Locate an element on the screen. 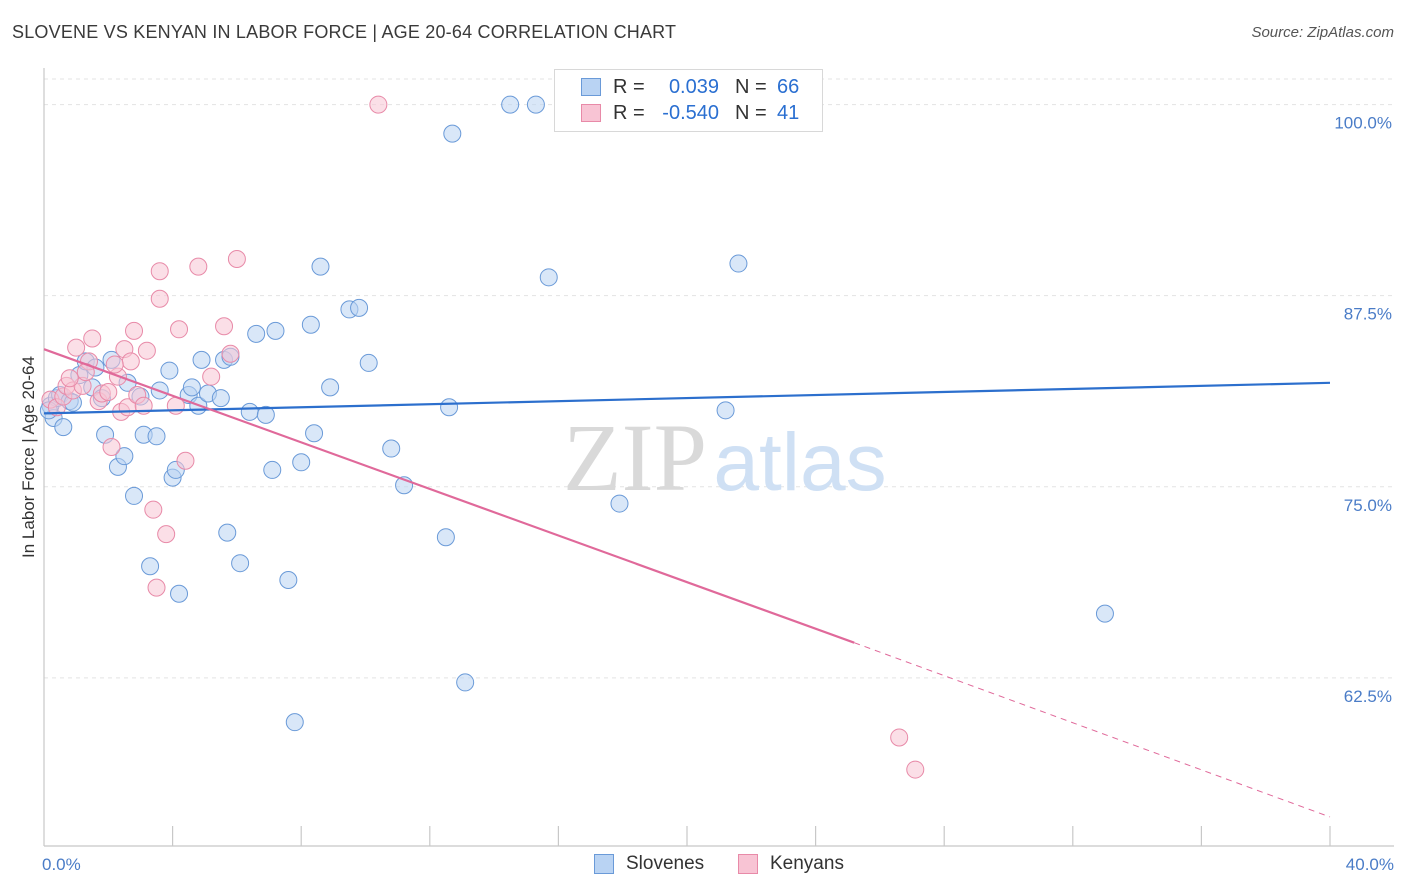 Image resolution: width=1406 pixels, height=892 pixels. legend-row-slovenes: R = 0.039 N = 66 is located at coordinates (688, 88).